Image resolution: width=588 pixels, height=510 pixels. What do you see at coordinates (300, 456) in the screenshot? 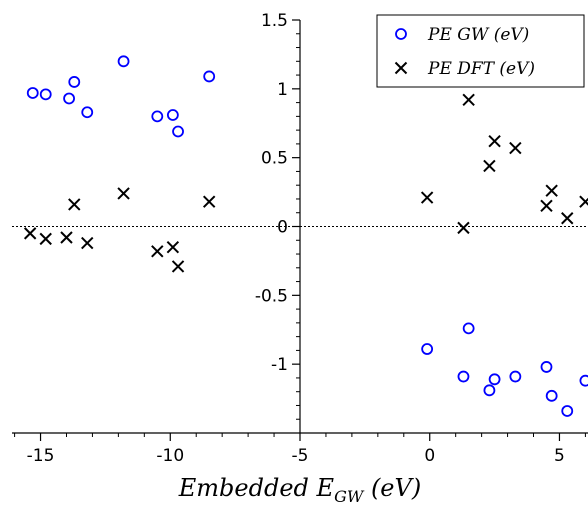
I see `x-tick-label: -5` at bounding box center [300, 456].